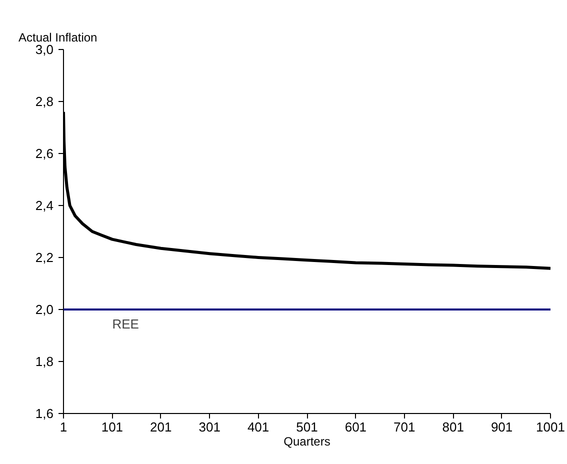 This screenshot has width=567, height=464. Describe the element at coordinates (44, 205) in the screenshot. I see `y-tick-label: 2,4` at that location.